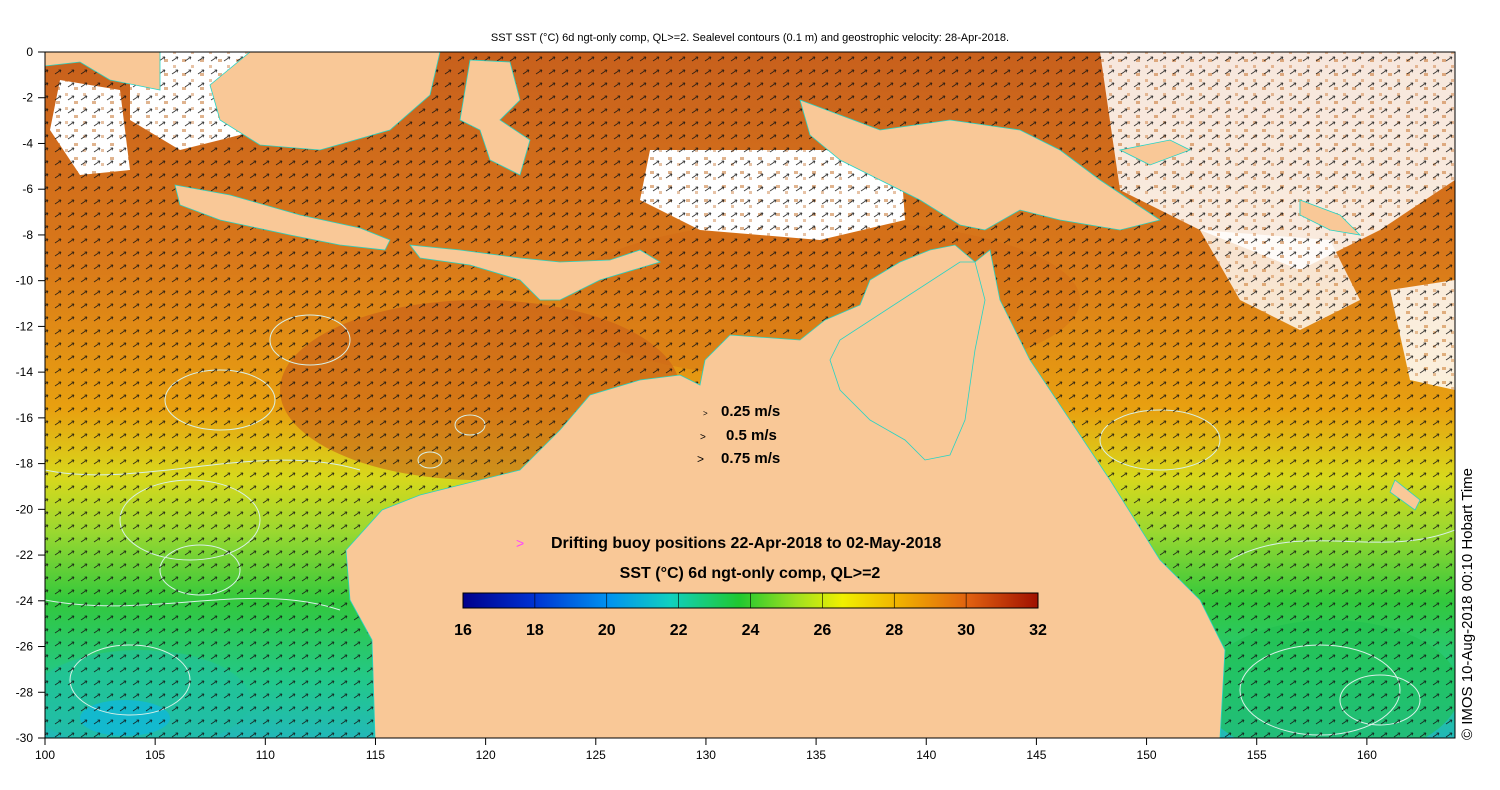 This screenshot has height=790, width=1500. I want to click on colorbar-tick-label: 30, so click(966, 630).